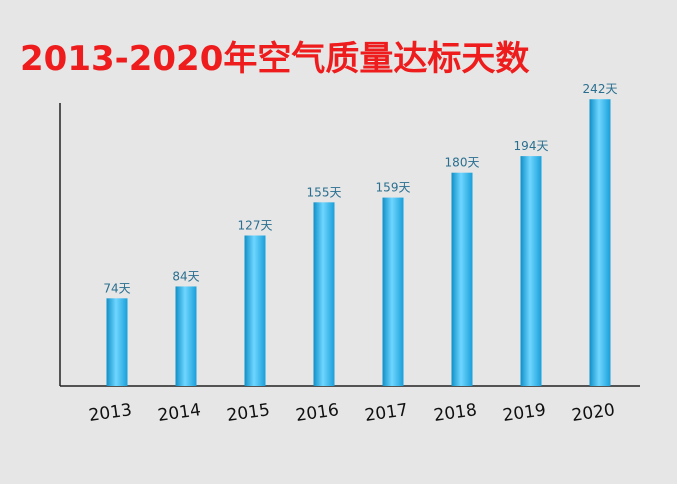 This screenshot has height=484, width=677. What do you see at coordinates (393, 188) in the screenshot?
I see `value-label-2017: 159天` at bounding box center [393, 188].